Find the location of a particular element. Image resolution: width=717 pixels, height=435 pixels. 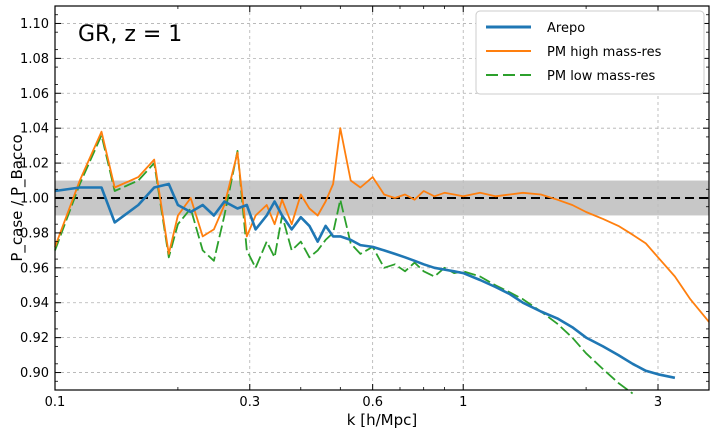

y-tick-label-8: 1.06 is located at coordinates (34, 94).